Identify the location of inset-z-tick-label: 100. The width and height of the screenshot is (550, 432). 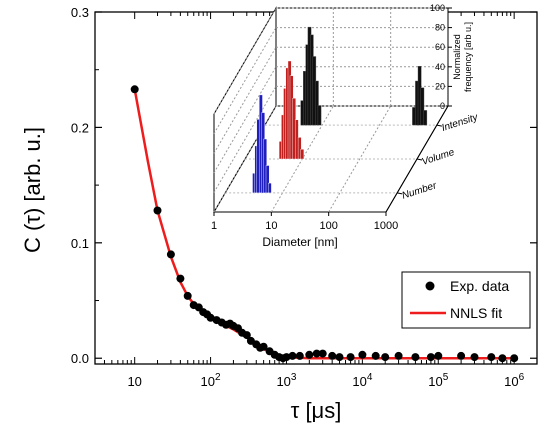
(437, 8).